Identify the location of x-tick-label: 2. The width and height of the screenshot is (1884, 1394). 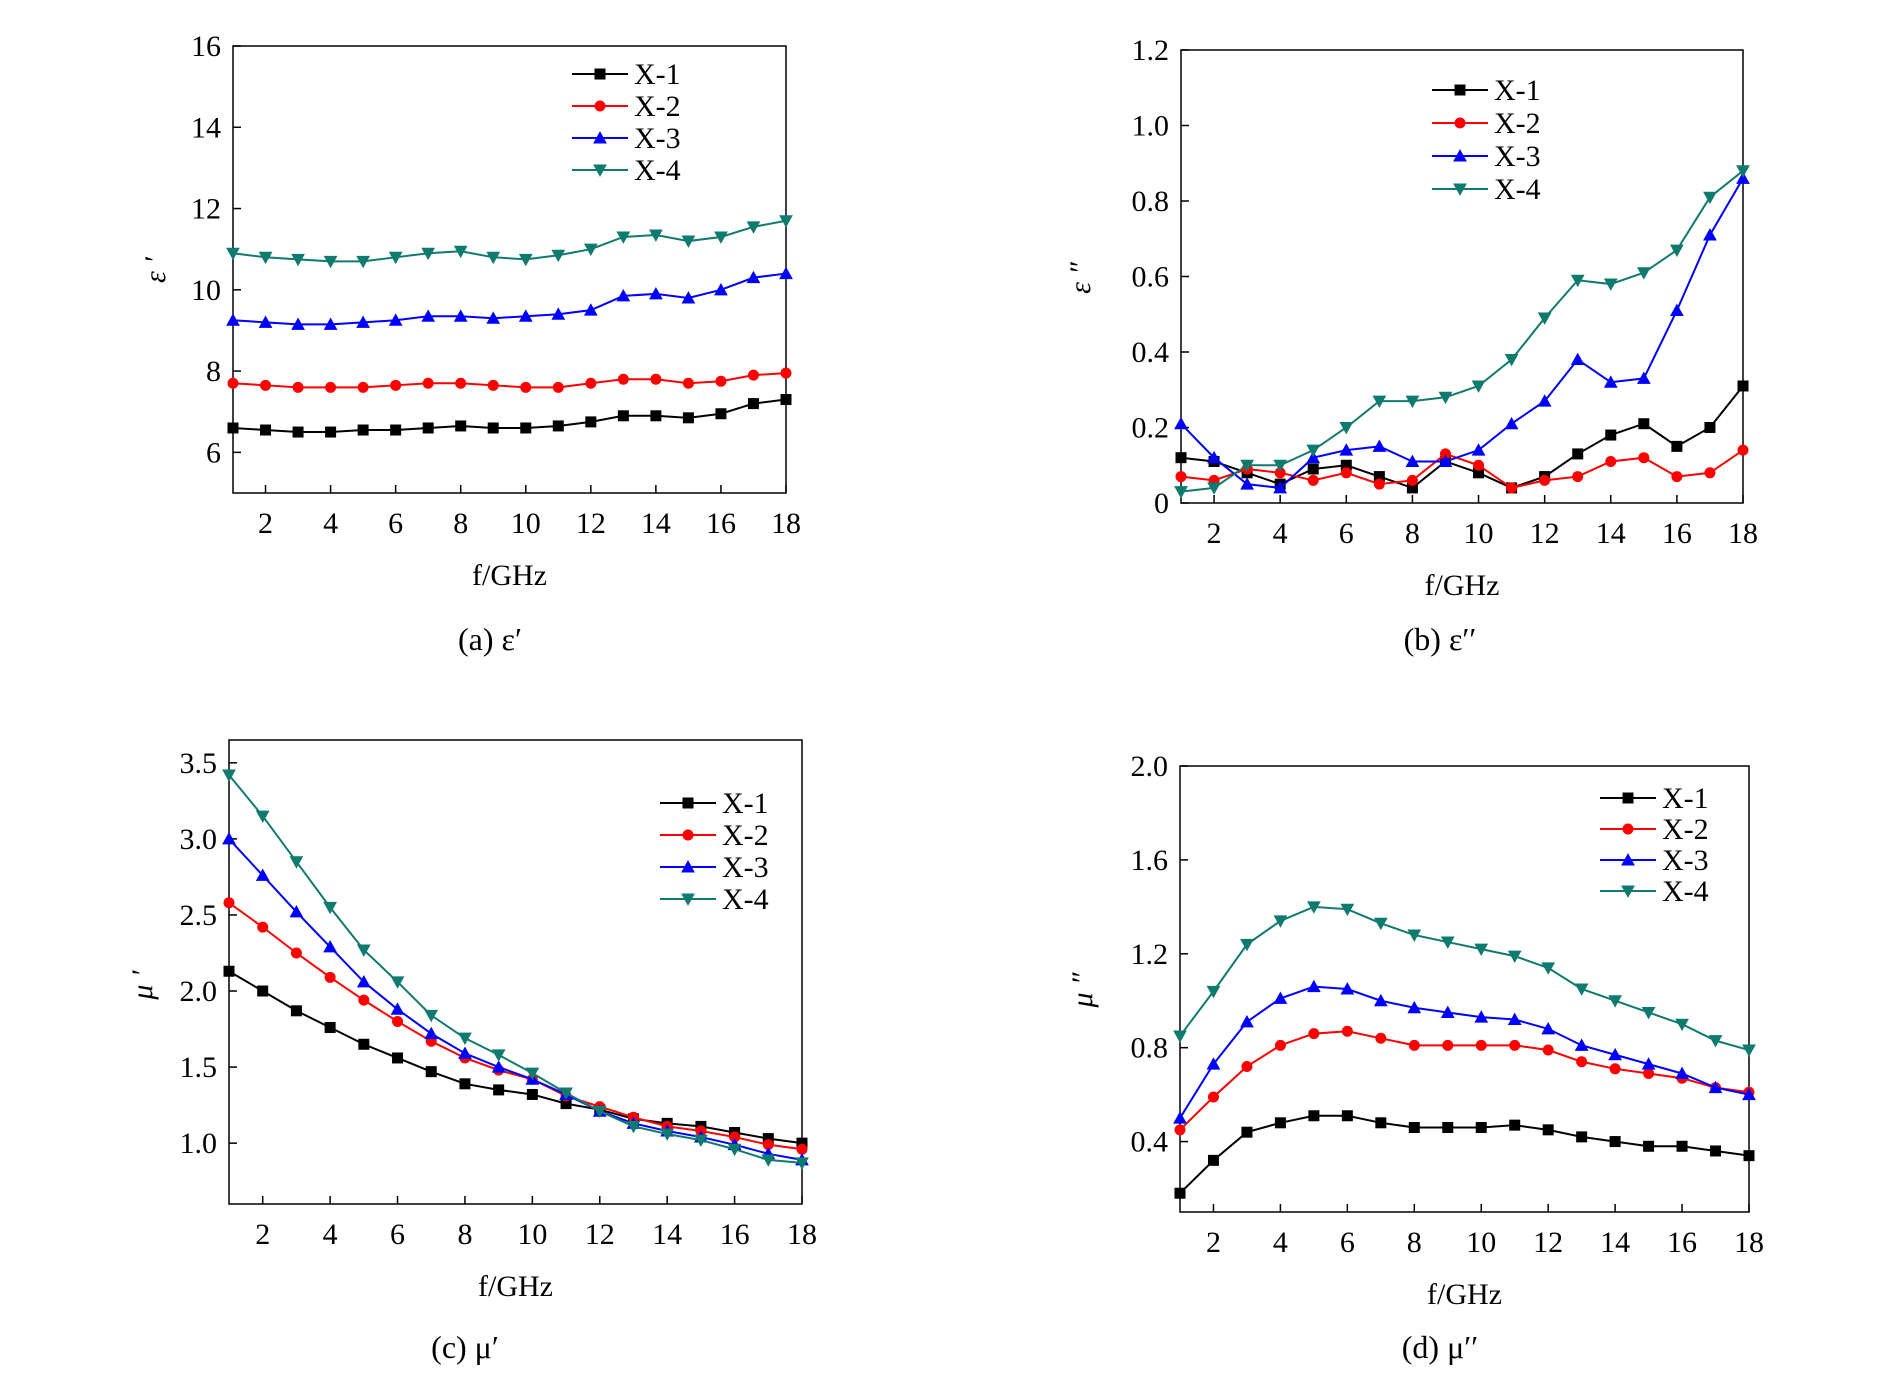
(265, 523).